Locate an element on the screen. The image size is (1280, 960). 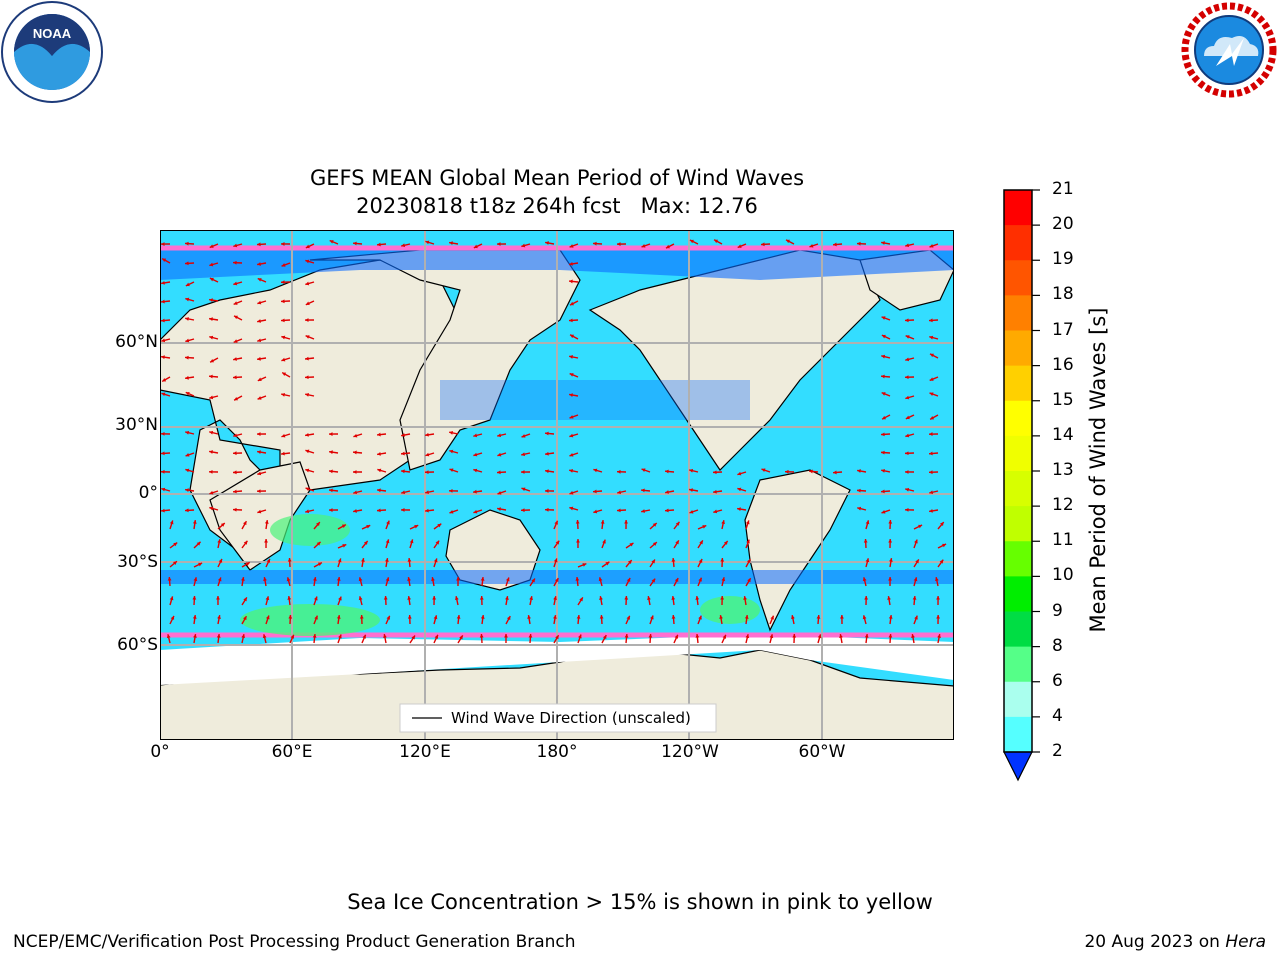
colorbar is located at coordinates (1021, 485).